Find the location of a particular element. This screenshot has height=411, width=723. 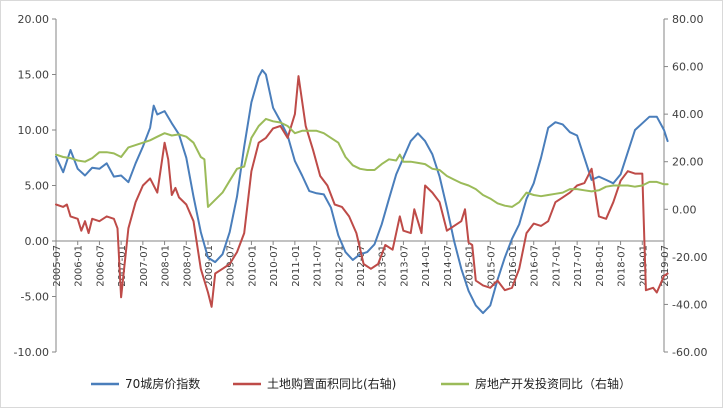

right-tick-label: 20.00 is located at coordinates (688, 162).